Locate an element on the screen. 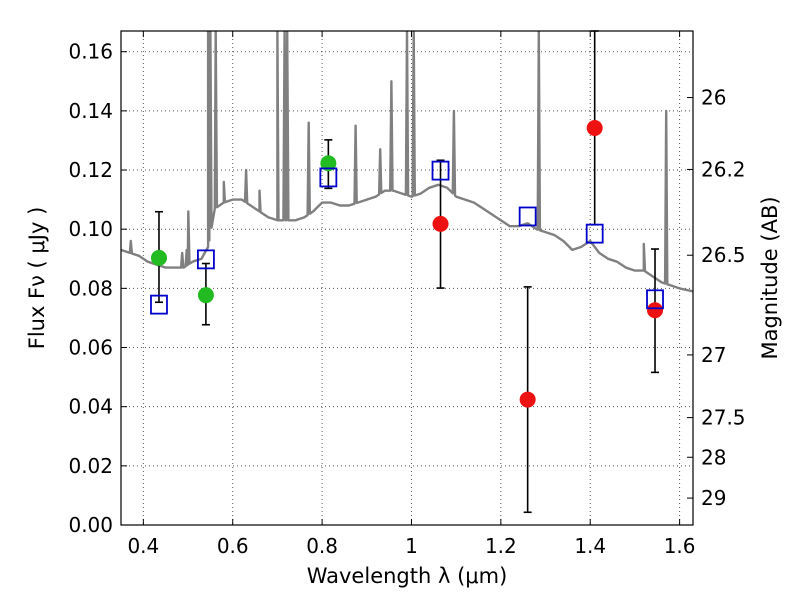 This screenshot has height=600, width=800. right-tick-label: 26 is located at coordinates (713, 98).